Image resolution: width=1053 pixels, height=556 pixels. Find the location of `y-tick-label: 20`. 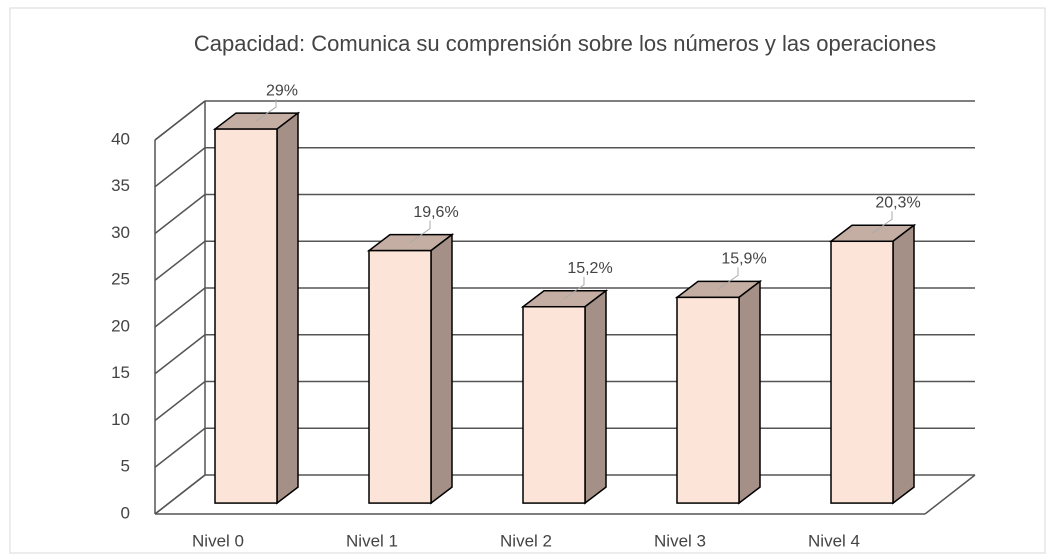

y-tick-label: 20 is located at coordinates (120, 325).